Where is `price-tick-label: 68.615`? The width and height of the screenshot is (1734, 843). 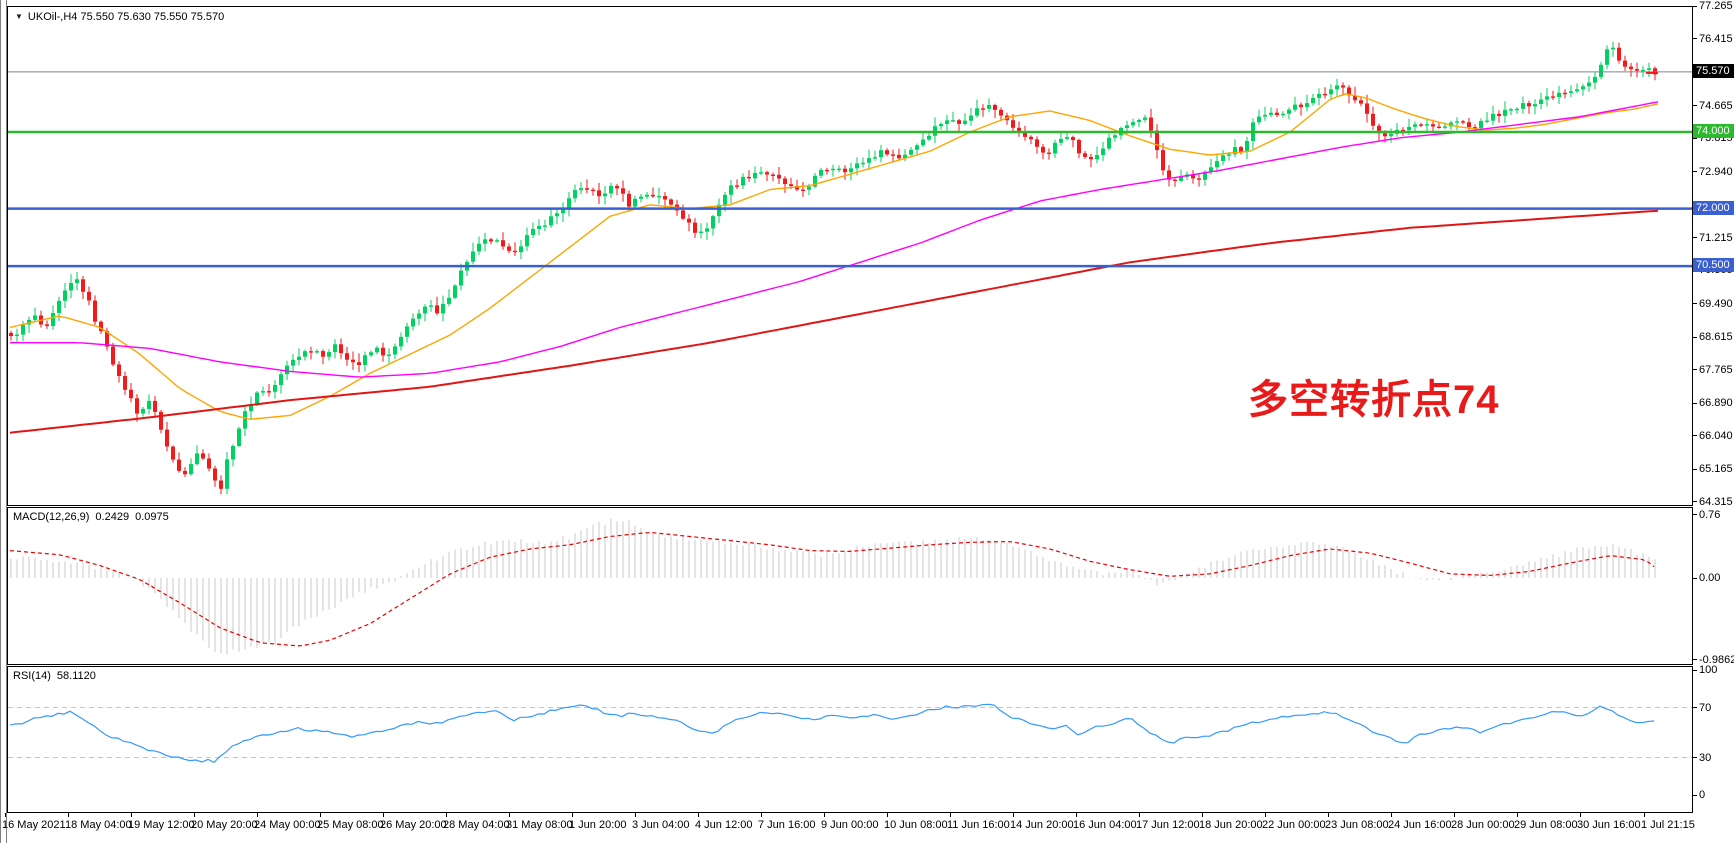 price-tick-label: 68.615 is located at coordinates (1716, 337).